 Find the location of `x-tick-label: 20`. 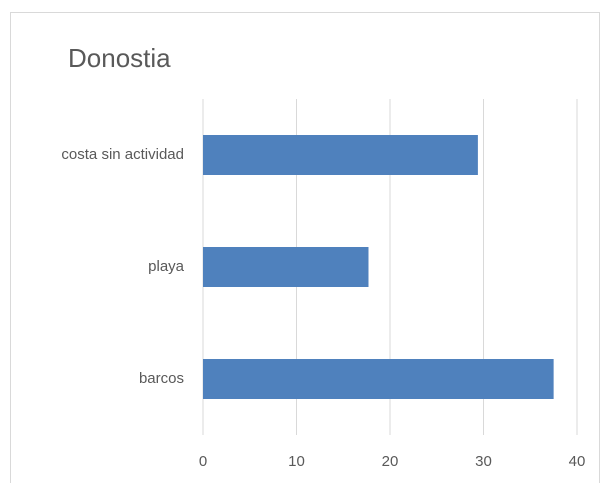

x-tick-label: 20 is located at coordinates (390, 461).